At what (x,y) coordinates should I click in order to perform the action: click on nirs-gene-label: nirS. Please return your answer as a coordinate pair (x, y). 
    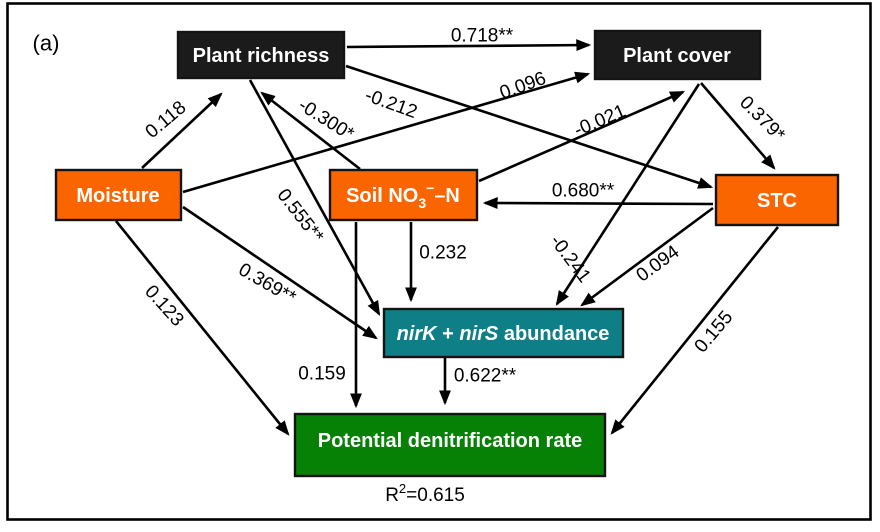
    Looking at the image, I should click on (479, 334).